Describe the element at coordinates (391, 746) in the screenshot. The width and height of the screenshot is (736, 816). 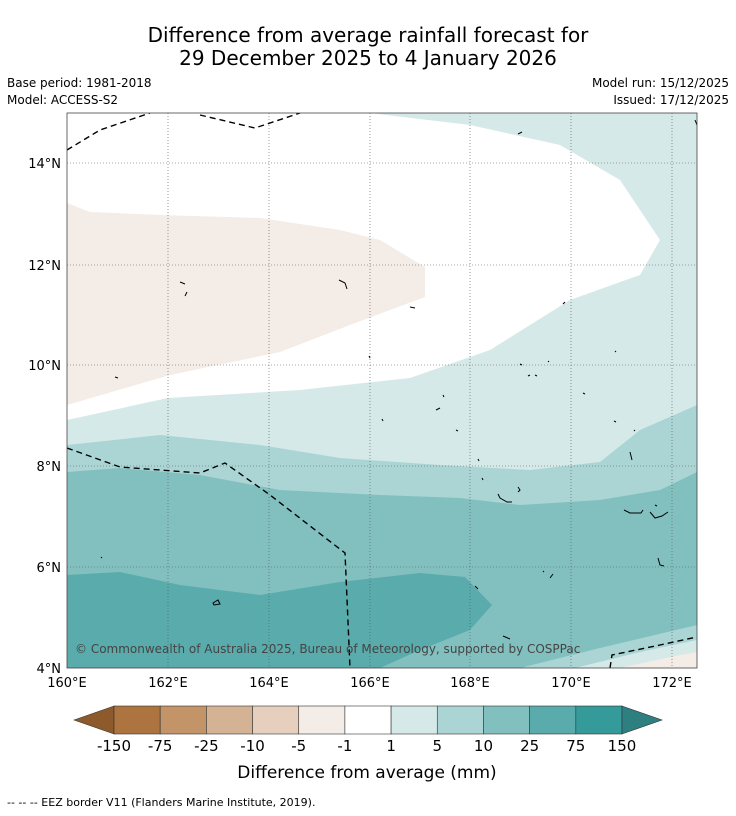
I see `colorbar-tick-label: 1` at that location.